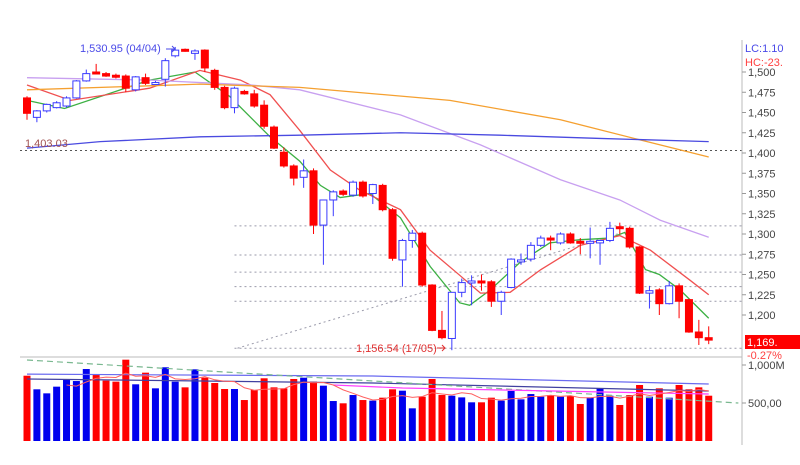 The height and width of the screenshot is (465, 800). Describe the element at coordinates (762, 343) in the screenshot. I see `last-price-label: 1,169.` at that location.